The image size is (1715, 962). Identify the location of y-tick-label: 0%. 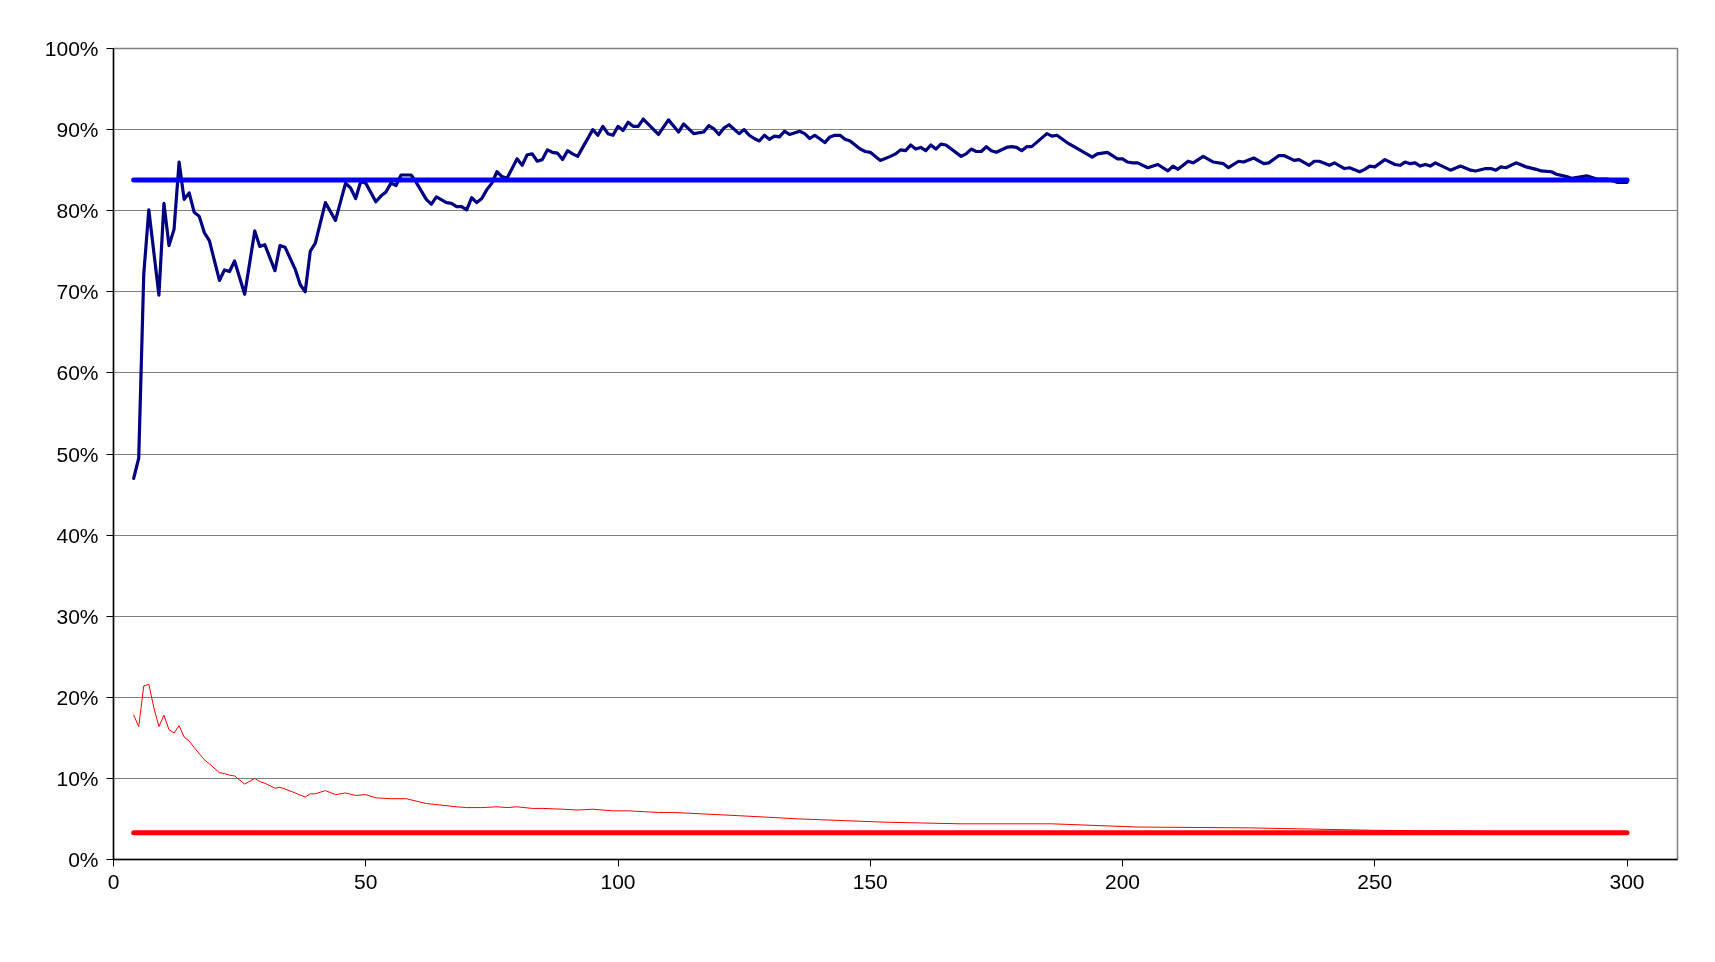
(83, 859).